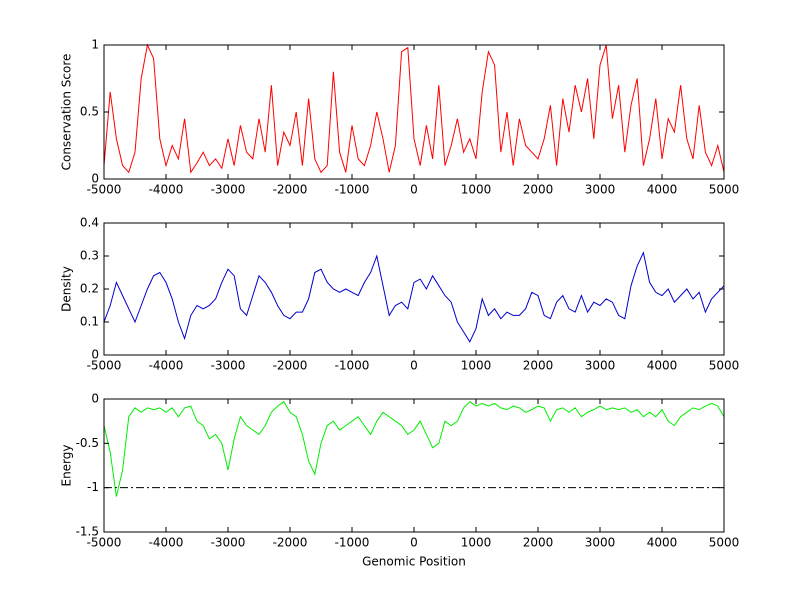 The height and width of the screenshot is (599, 800). I want to click on y-axis-label: Energy, so click(67, 465).